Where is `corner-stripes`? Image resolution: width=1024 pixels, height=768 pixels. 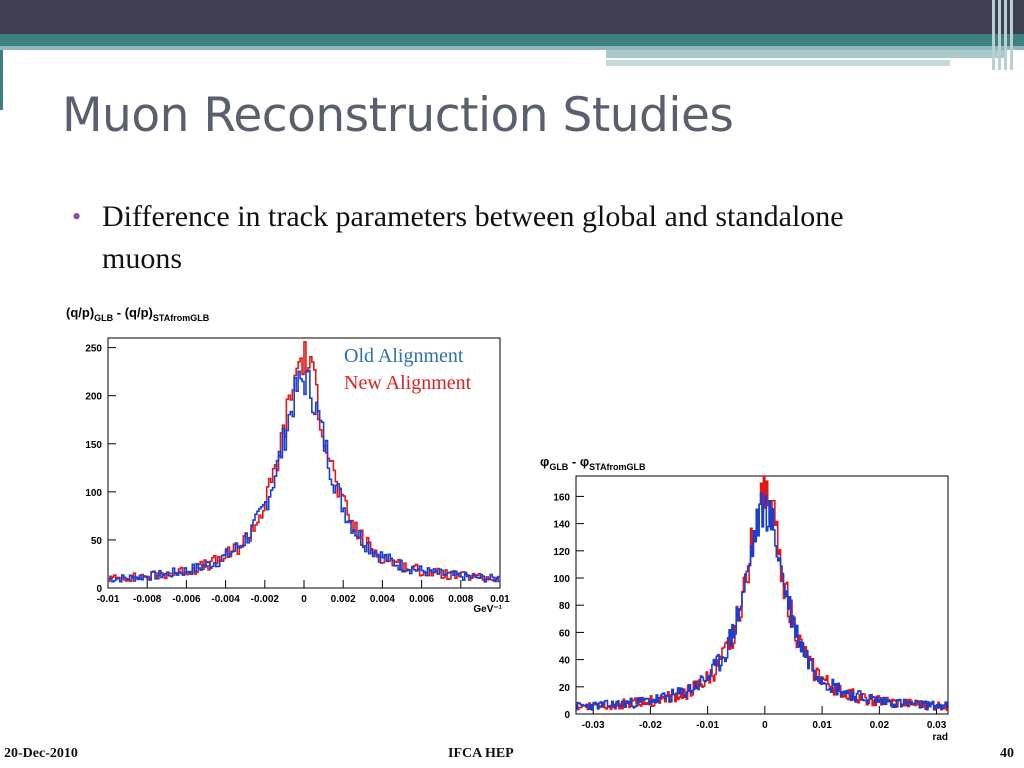 corner-stripes is located at coordinates (1004, 35).